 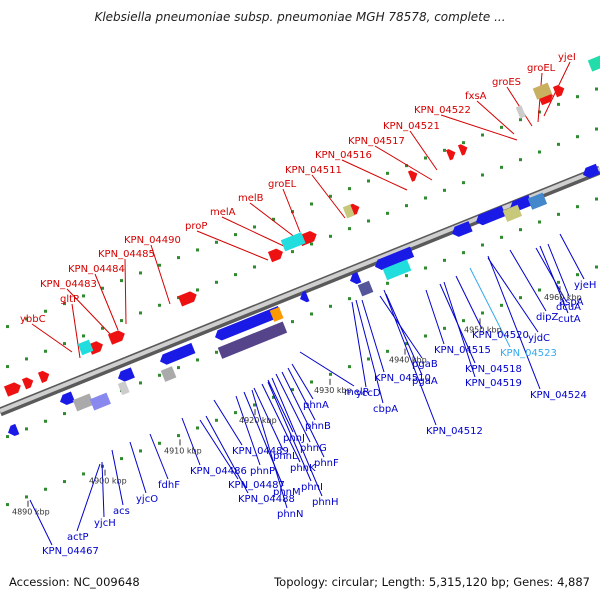 I want to click on bottom-gene-label: aspA, so click(x=571, y=302).